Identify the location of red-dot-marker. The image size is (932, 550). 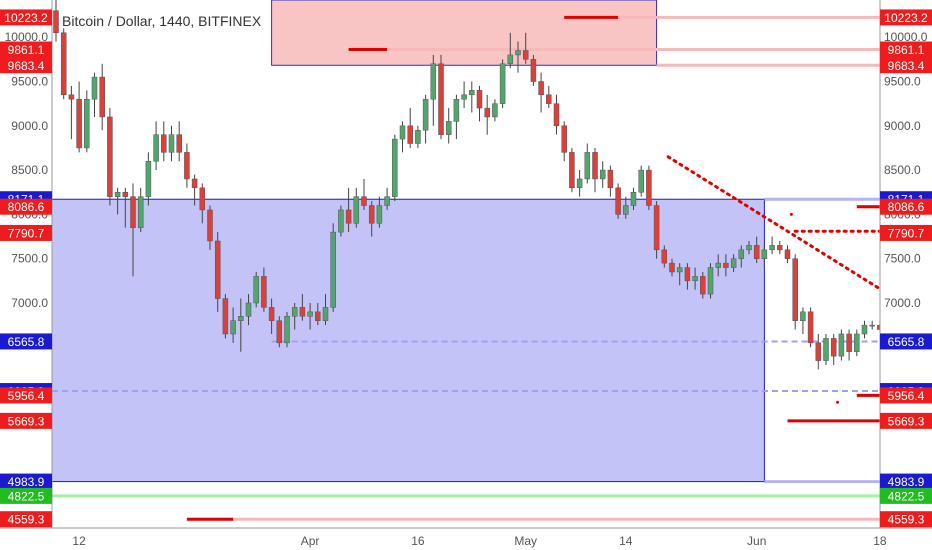
(838, 402).